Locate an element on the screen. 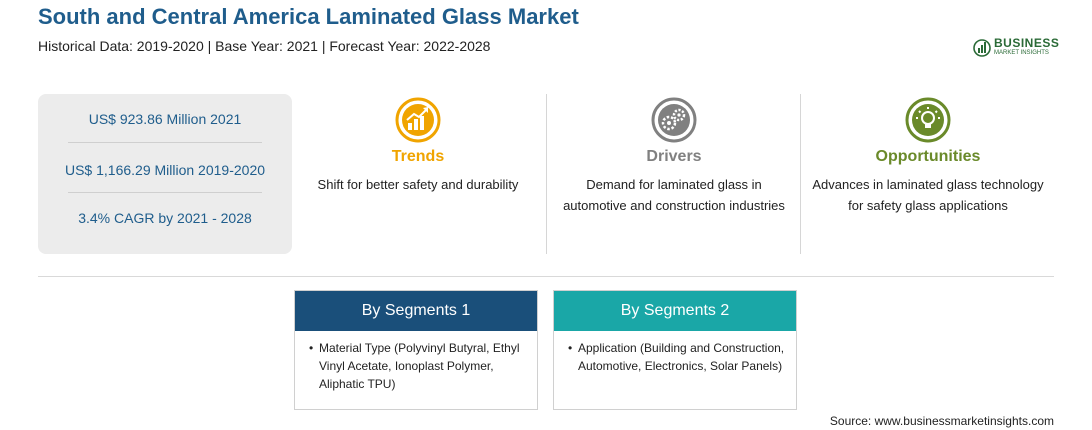 The image size is (1092, 430). section-divider is located at coordinates (546, 276).